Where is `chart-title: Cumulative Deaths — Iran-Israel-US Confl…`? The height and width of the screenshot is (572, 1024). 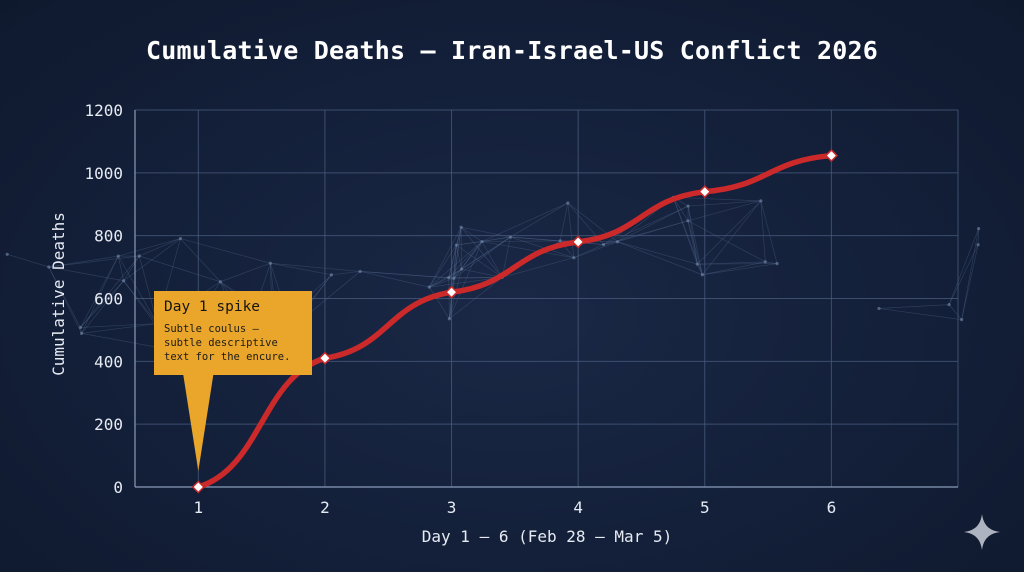
chart-title: Cumulative Deaths — Iran-Israel-US Confl… is located at coordinates (512, 50).